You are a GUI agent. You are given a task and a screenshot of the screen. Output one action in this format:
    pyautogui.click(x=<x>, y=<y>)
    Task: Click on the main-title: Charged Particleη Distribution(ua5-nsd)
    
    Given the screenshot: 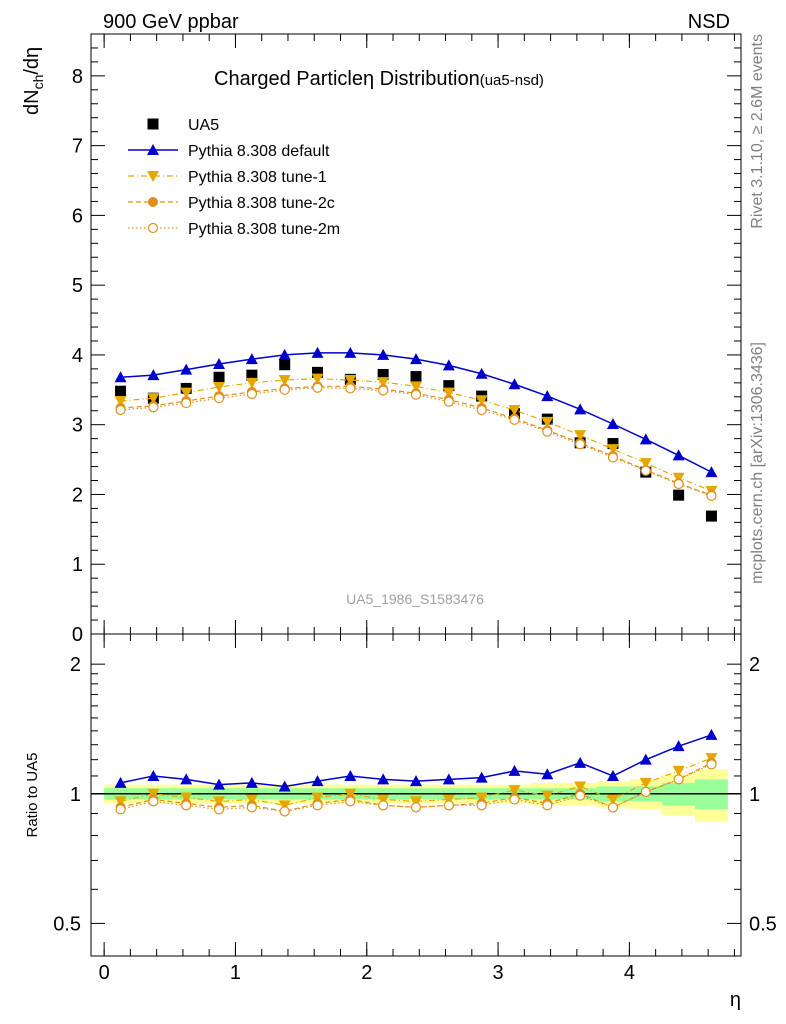 What is the action you would take?
    pyautogui.click(x=379, y=79)
    